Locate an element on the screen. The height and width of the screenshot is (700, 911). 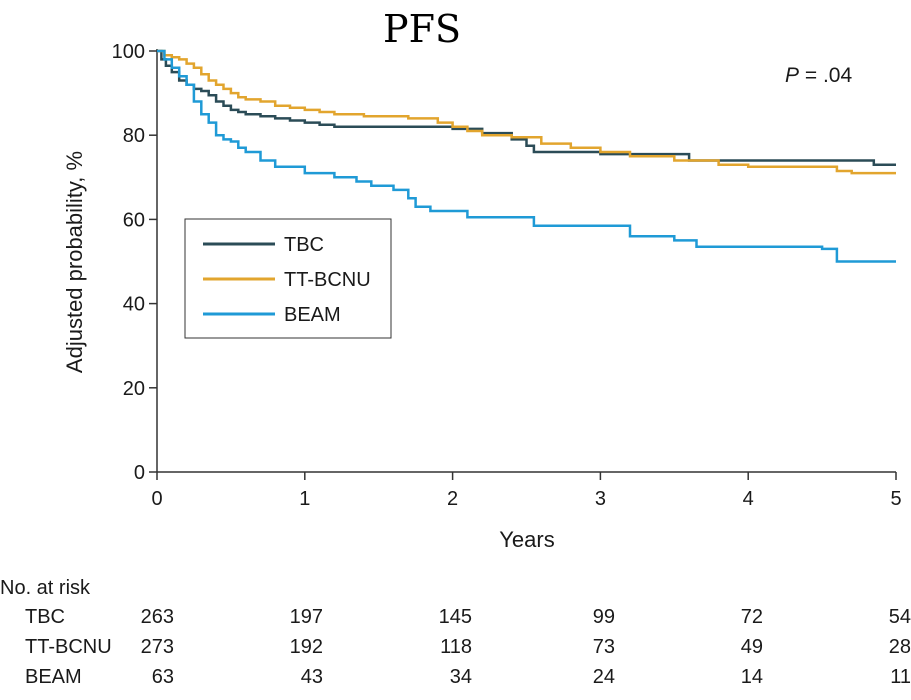
y-tick-label: 80 is located at coordinates (134, 136).